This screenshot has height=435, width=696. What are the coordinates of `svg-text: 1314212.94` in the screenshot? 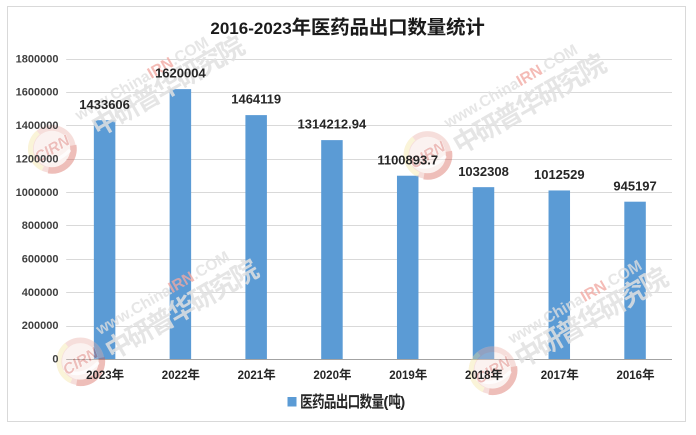 It's located at (332, 124).